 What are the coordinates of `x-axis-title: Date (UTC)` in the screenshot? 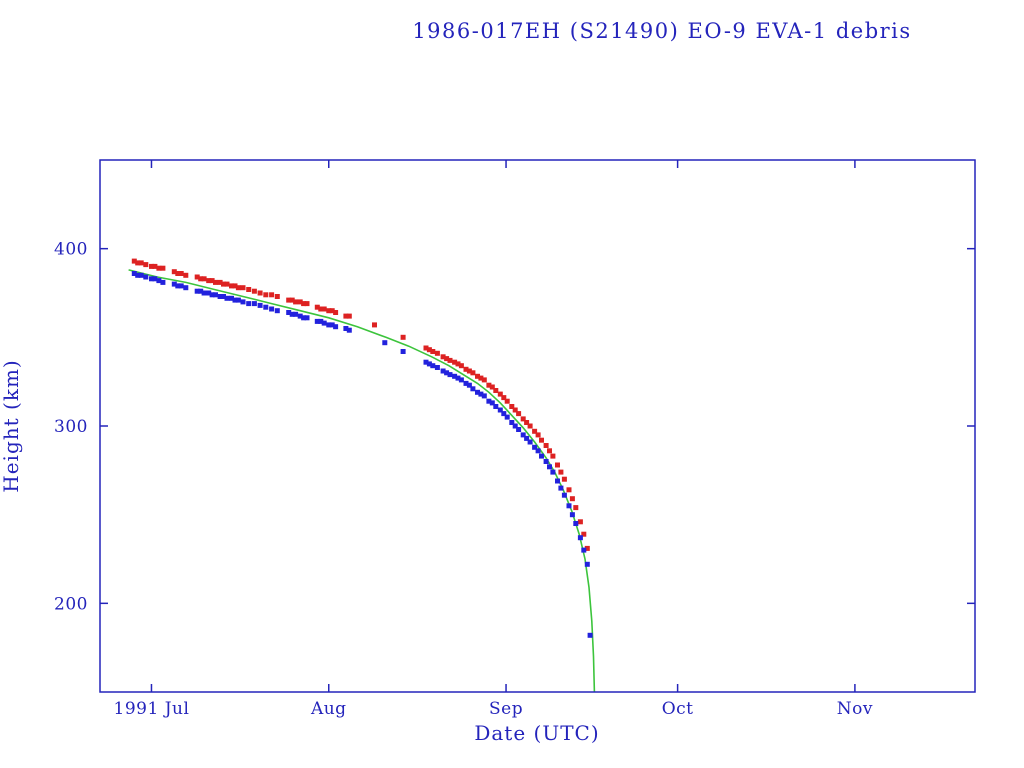 It's located at (536, 733).